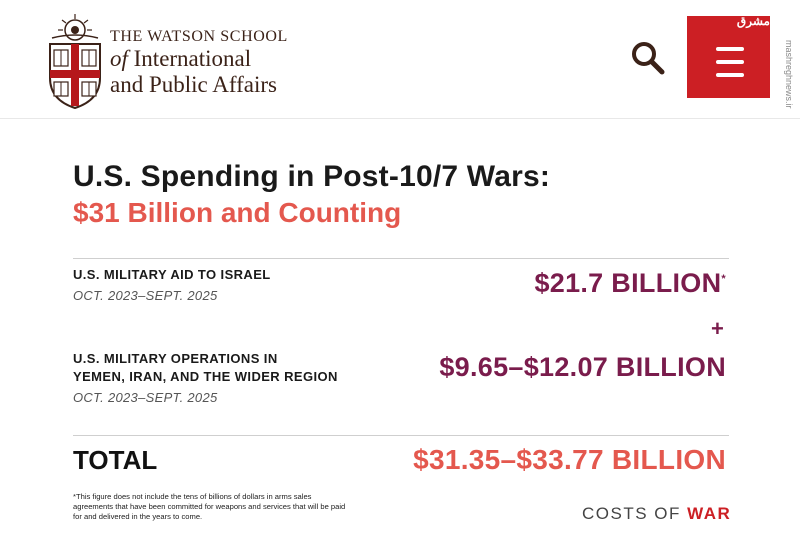 The width and height of the screenshot is (800, 560). Describe the element at coordinates (631, 513) in the screenshot. I see `costs-of-war-brand-part1: COSTS OF` at that location.